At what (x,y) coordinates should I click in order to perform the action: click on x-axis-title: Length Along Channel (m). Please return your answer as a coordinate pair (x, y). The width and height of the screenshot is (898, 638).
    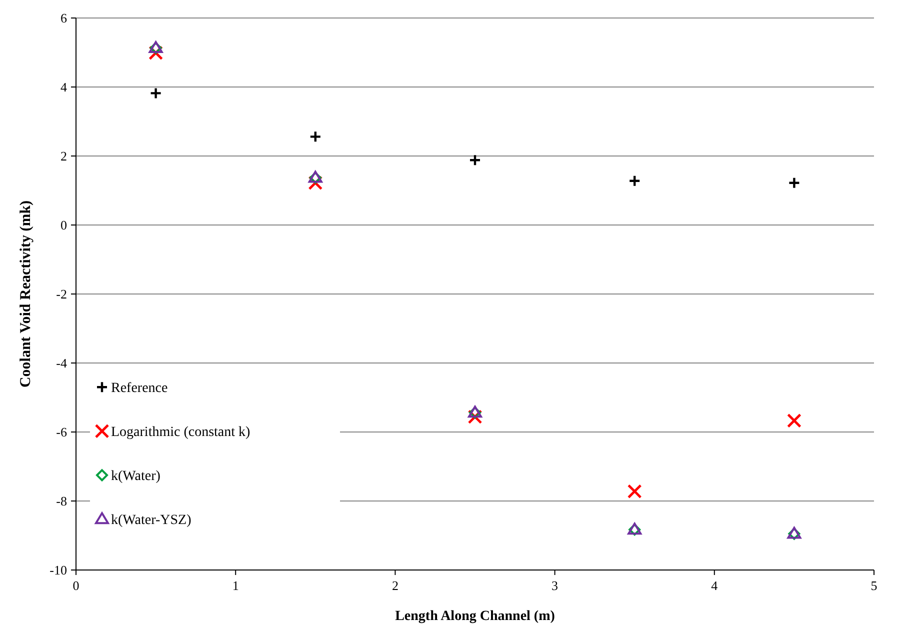
    Looking at the image, I should click on (475, 616).